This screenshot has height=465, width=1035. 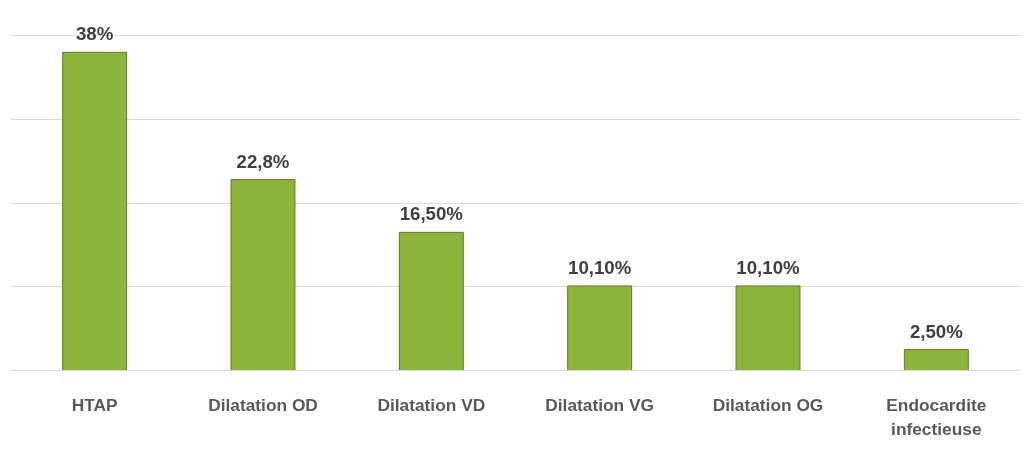 I want to click on x-tick-label: HTAP, so click(x=94, y=404).